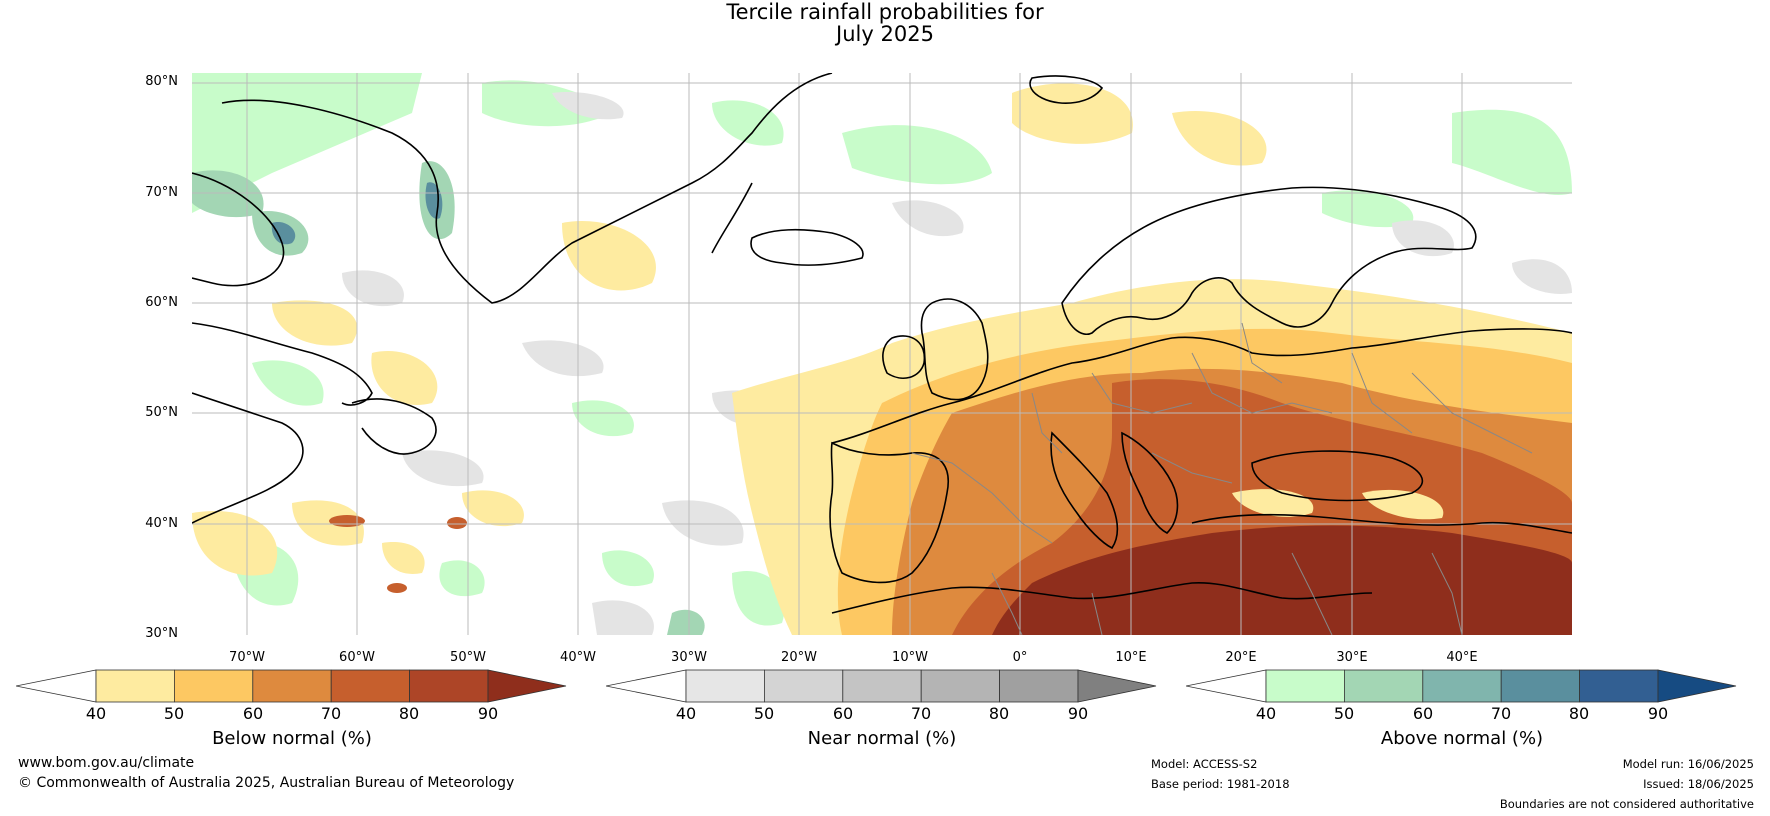 The width and height of the screenshot is (1770, 816). Describe the element at coordinates (910, 657) in the screenshot. I see `lon-label-10w: 10°W` at that location.